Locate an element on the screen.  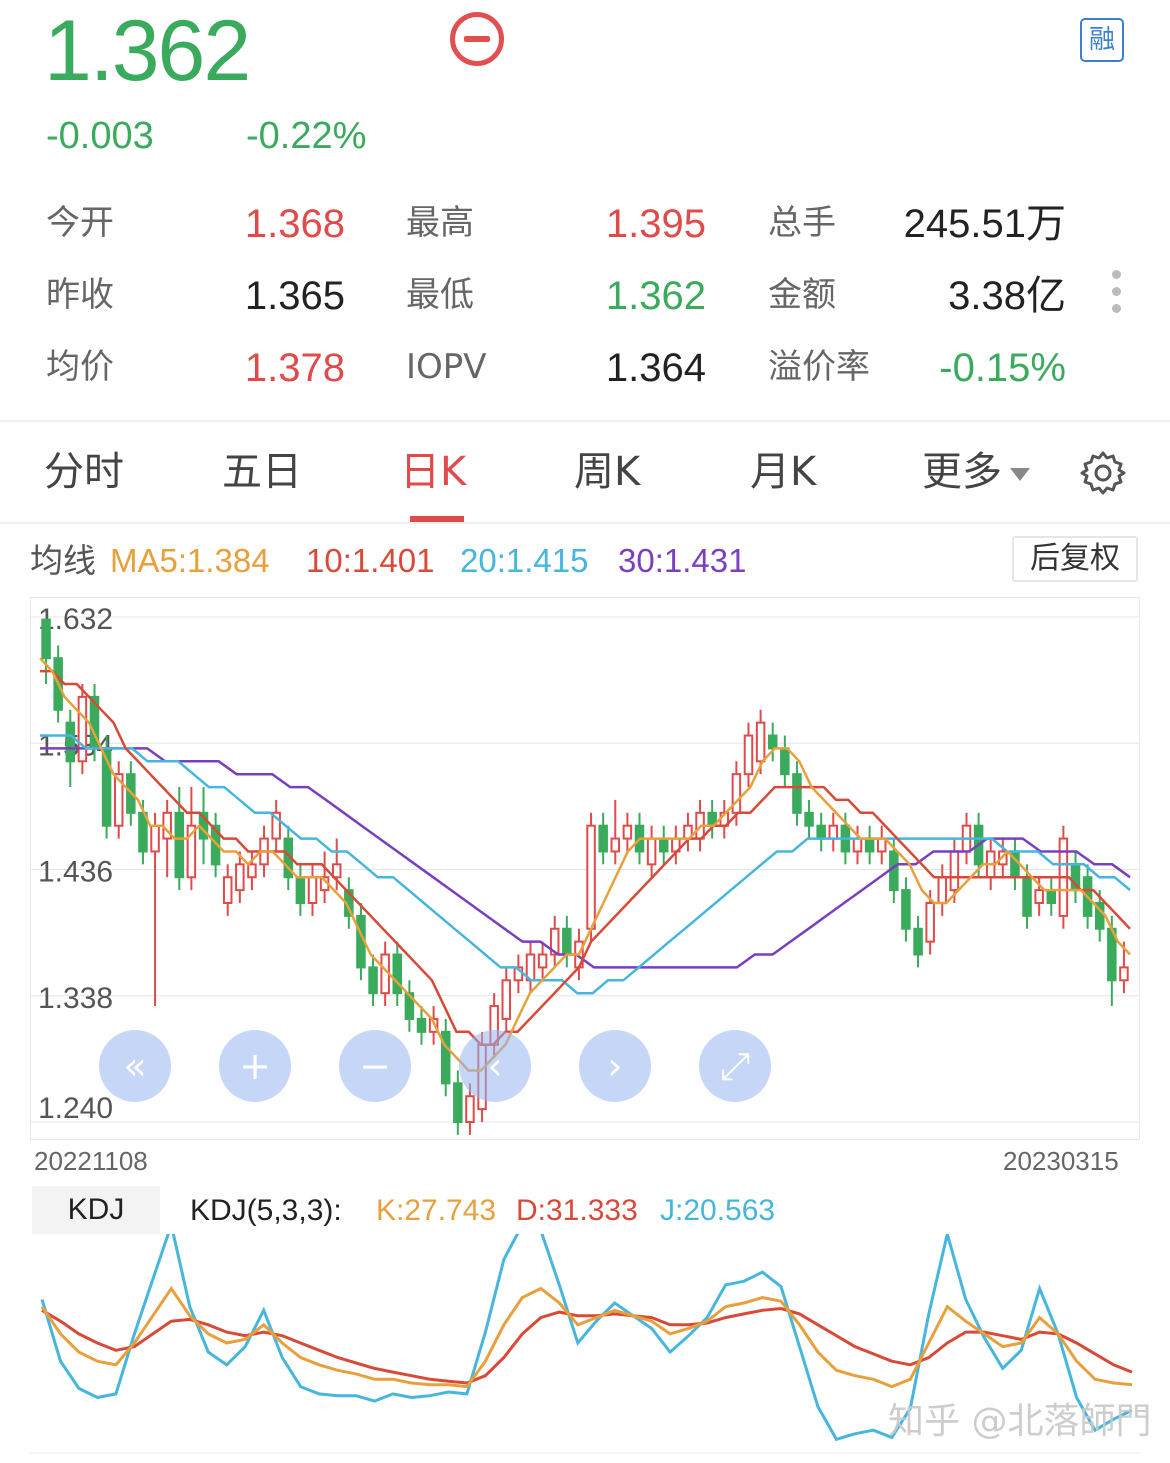
right-icon: › is located at coordinates (615, 1066).